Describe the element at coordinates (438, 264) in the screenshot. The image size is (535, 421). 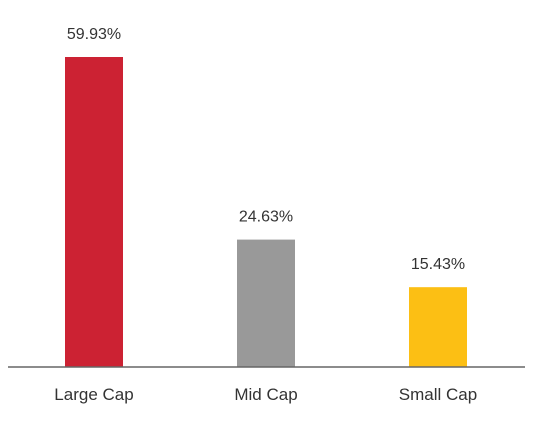
I see `data-label: 15.43%` at that location.